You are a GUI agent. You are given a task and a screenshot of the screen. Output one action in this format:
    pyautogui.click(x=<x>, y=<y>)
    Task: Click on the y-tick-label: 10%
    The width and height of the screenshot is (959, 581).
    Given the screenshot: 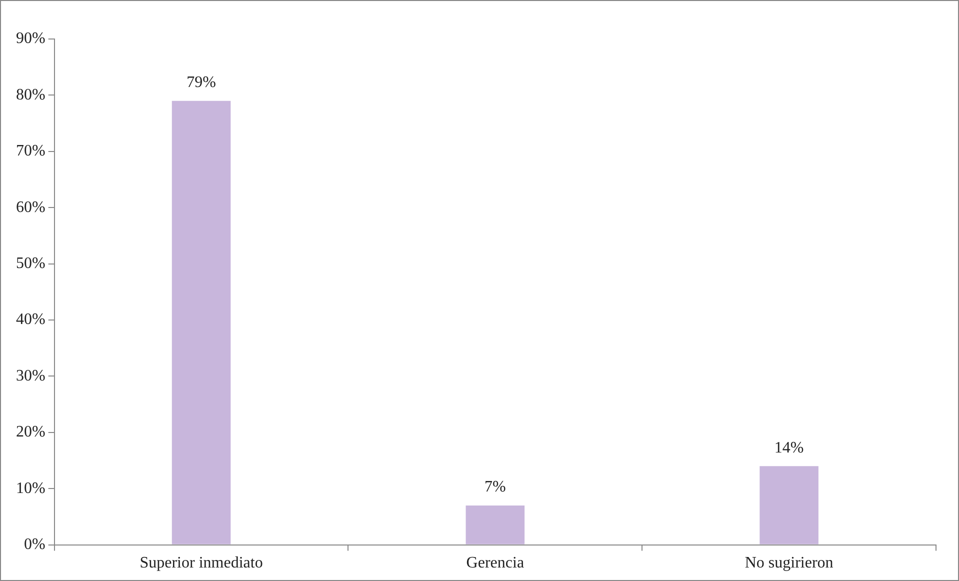 What is the action you would take?
    pyautogui.click(x=31, y=488)
    